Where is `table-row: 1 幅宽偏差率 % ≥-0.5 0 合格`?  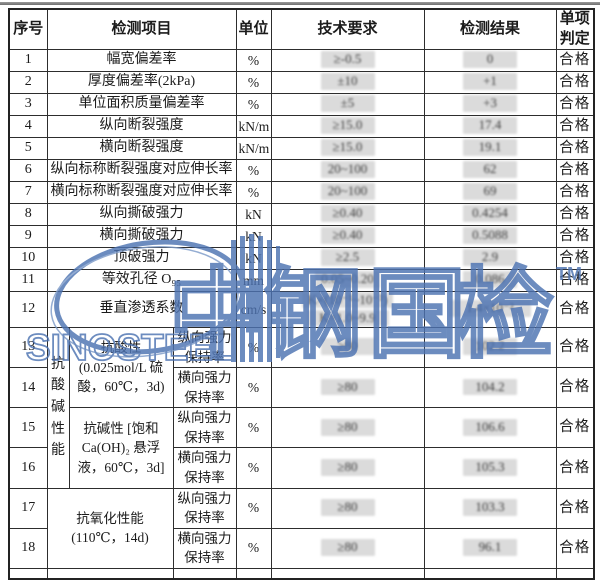 table-row: 1 幅宽偏差率 % ≥-0.5 0 合格 is located at coordinates (301, 60).